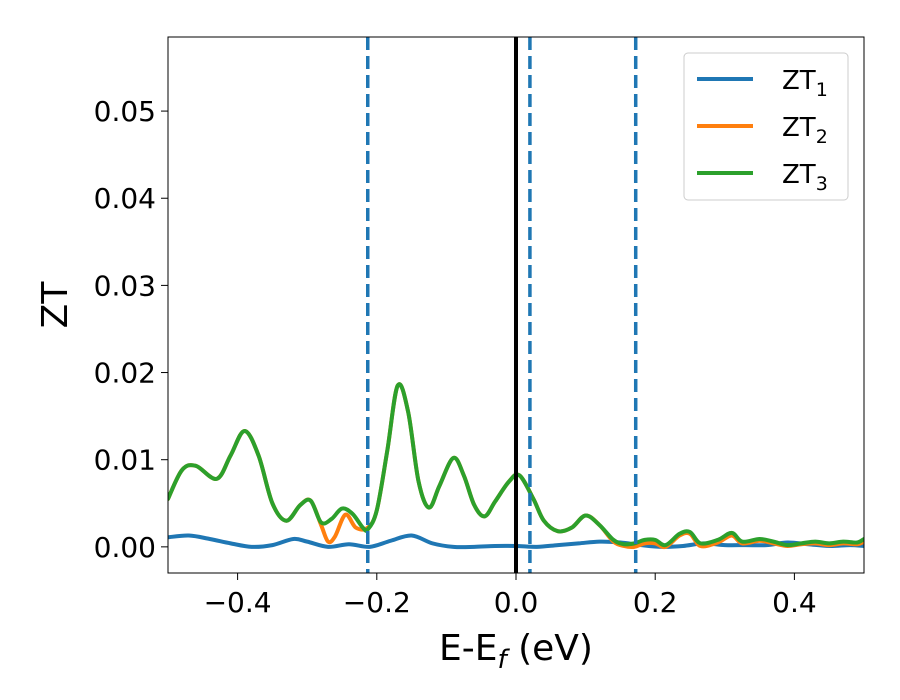  Describe the element at coordinates (125, 547) in the screenshot. I see `y-tick-label: 0.00` at that location.